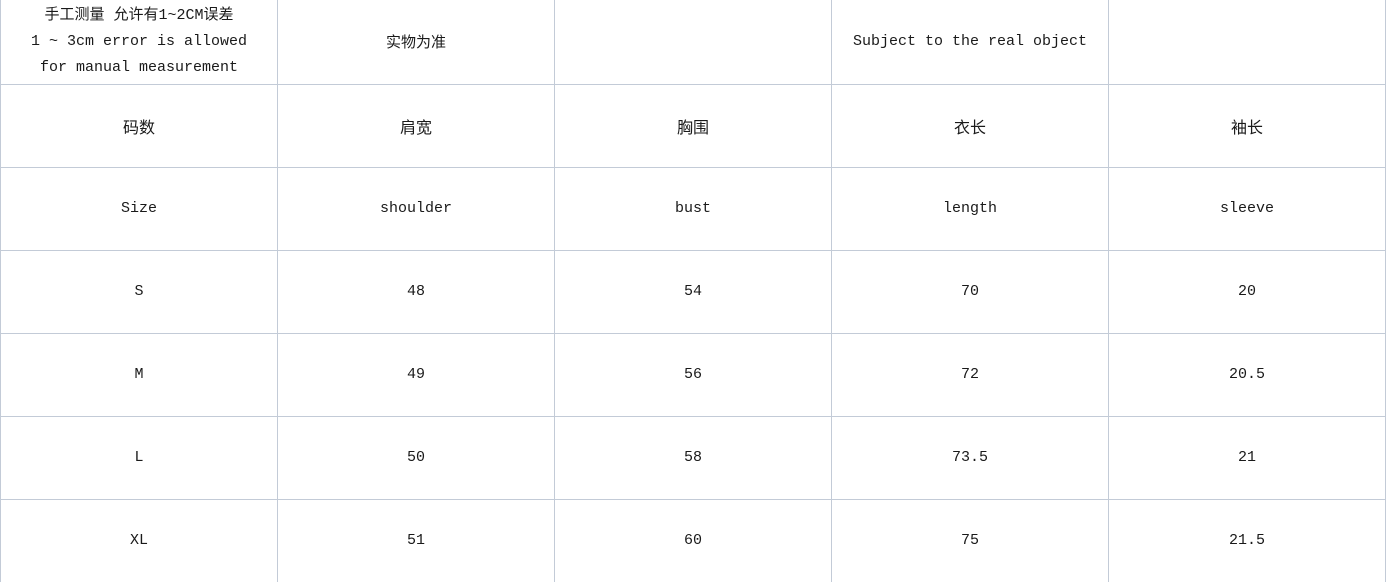 Image resolution: width=1386 pixels, height=582 pixels. What do you see at coordinates (970, 208) in the screenshot?
I see `header-length-en: length` at bounding box center [970, 208].